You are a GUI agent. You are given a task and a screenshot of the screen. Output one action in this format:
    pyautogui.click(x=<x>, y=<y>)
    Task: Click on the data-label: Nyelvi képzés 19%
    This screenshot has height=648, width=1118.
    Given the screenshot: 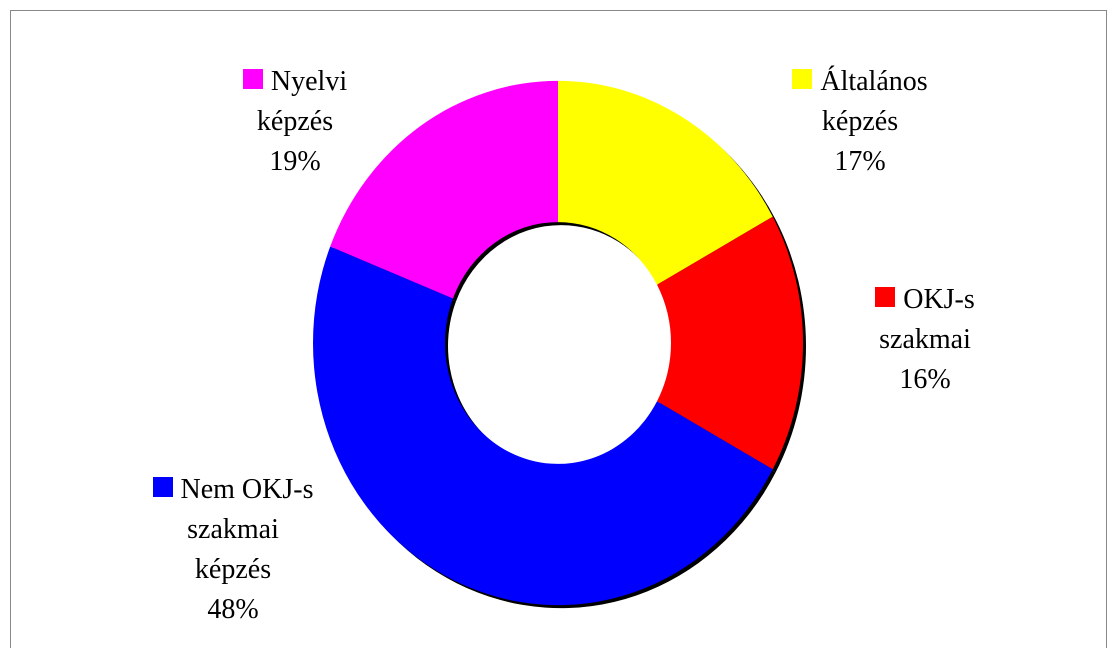 What is the action you would take?
    pyautogui.click(x=295, y=122)
    